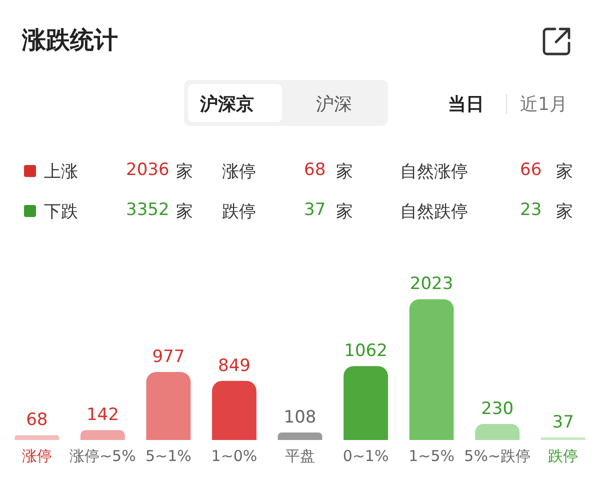 The height and width of the screenshot is (480, 600). What do you see at coordinates (531, 210) in the screenshot?
I see `text: 23` at bounding box center [531, 210].